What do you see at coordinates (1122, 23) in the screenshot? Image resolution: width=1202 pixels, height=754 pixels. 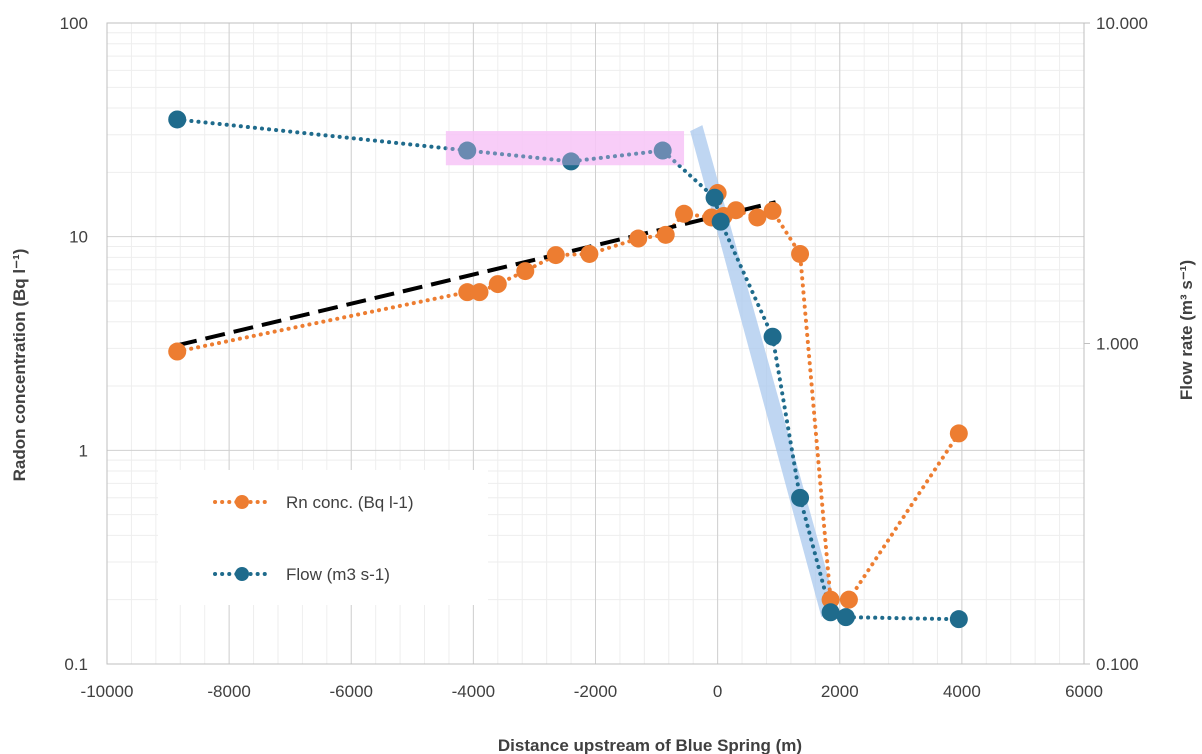 I see `right-tick-label: 10.000` at bounding box center [1122, 23].